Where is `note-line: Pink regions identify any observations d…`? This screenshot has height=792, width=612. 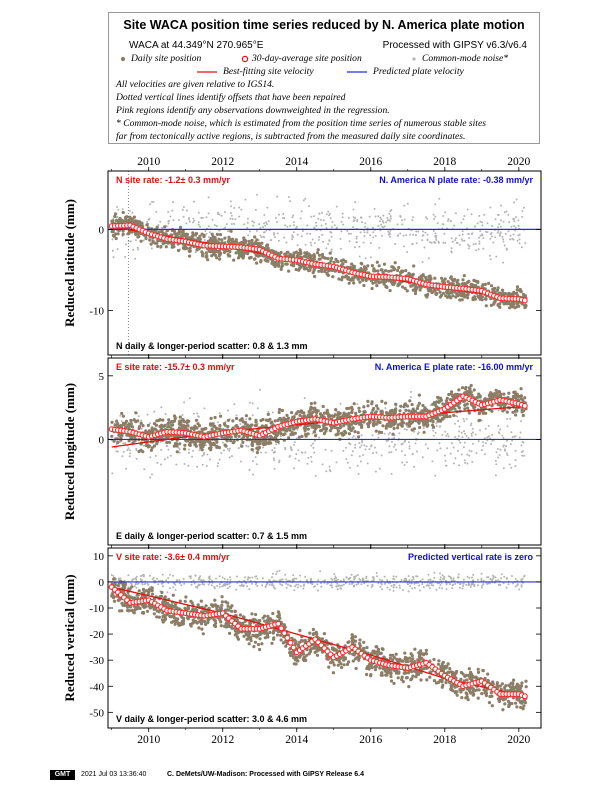
note-line: Pink regions identify any observations d… is located at coordinates (253, 110).